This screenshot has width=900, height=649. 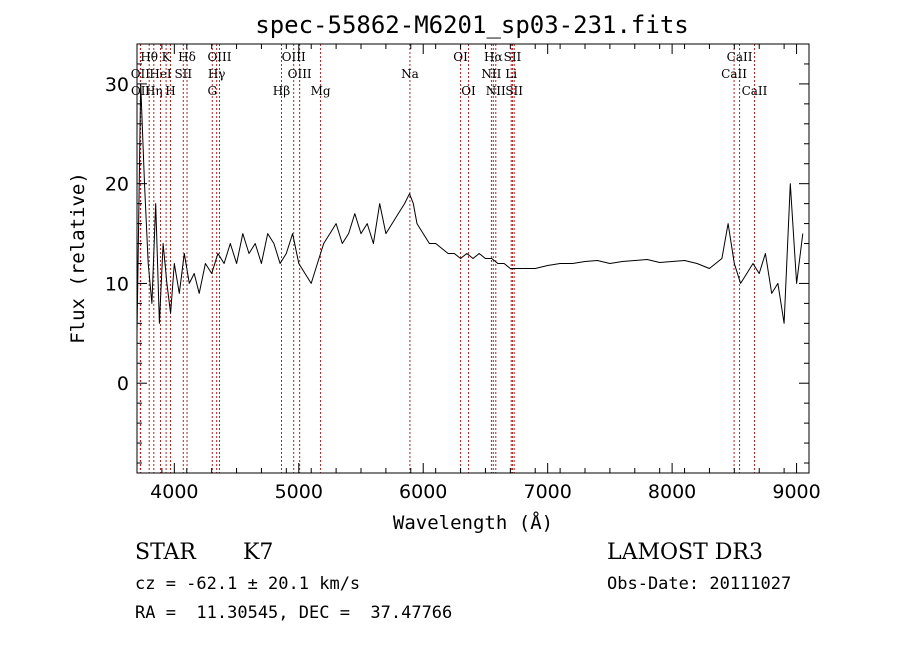 What do you see at coordinates (281, 91) in the screenshot?
I see `spectral-line-label: Hβ` at bounding box center [281, 91].